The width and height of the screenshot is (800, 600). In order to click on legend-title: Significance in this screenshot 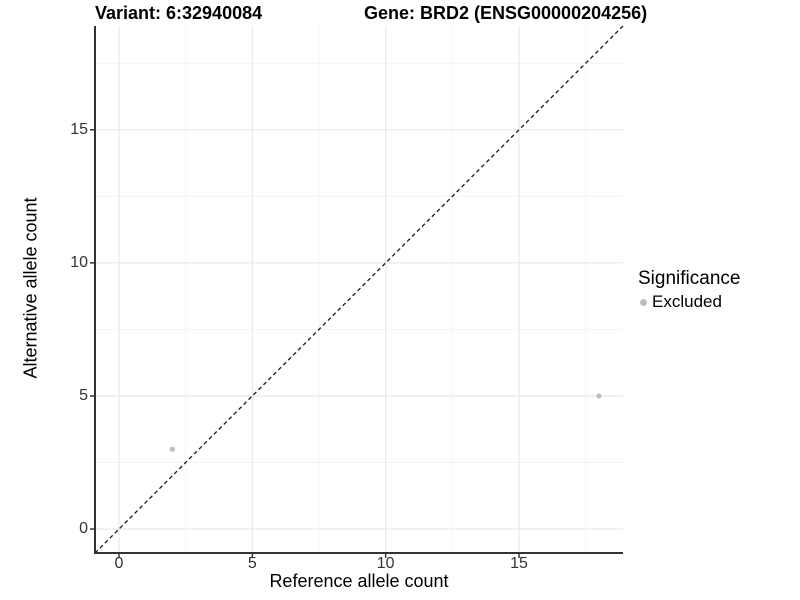, I will do `click(689, 278)`.